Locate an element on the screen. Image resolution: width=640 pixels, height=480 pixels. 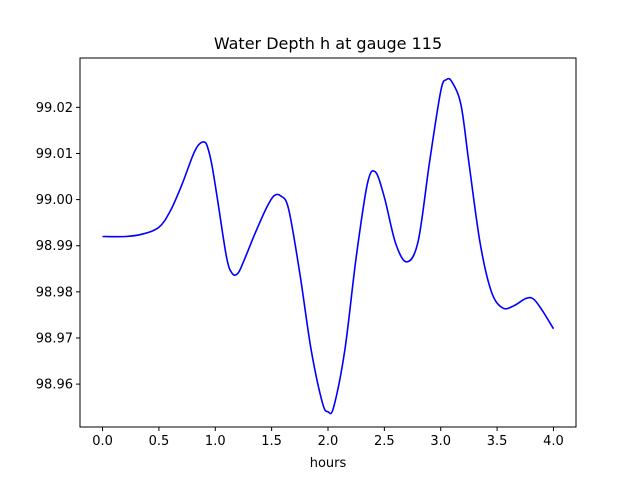
x-tick-label: 0.5 is located at coordinates (159, 441).